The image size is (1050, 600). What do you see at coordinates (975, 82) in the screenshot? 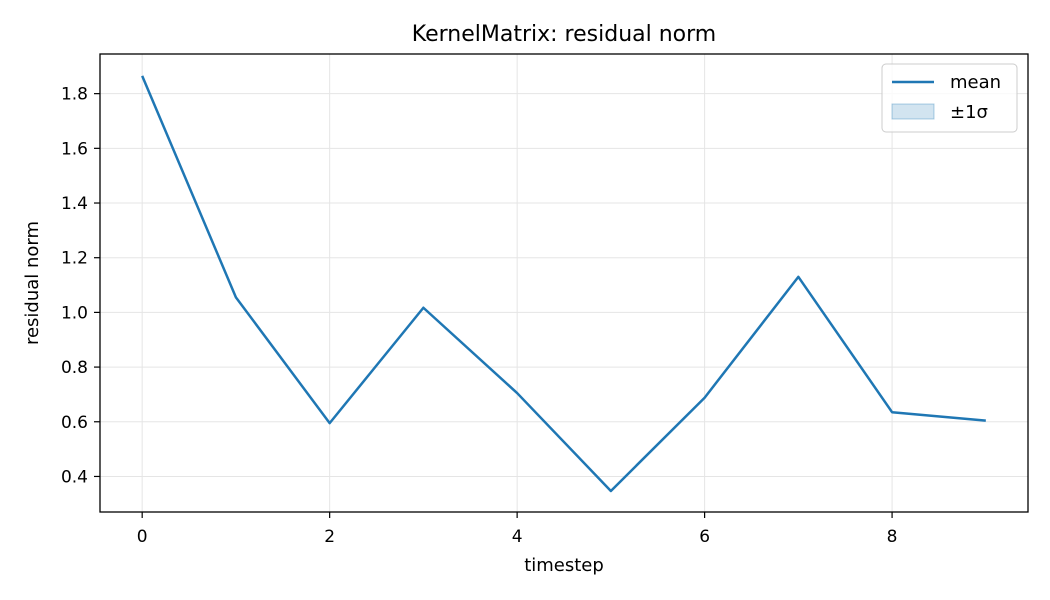
I see `legend-mean-label: mean` at bounding box center [975, 82].